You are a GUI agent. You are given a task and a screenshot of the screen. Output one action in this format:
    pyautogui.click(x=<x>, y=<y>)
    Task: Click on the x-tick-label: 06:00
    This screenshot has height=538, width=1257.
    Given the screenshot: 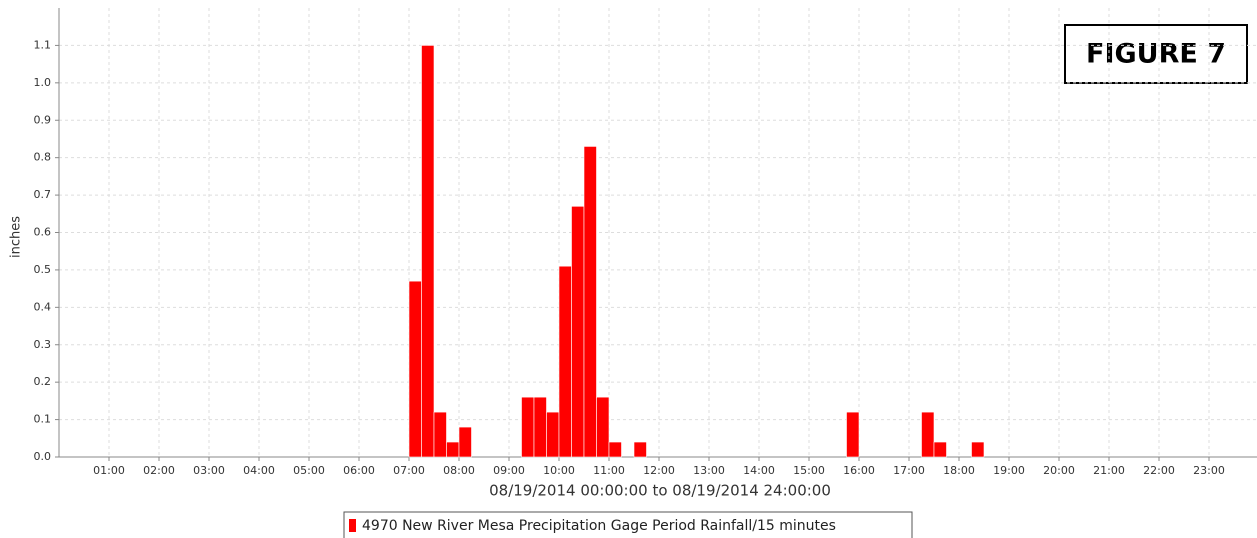 What is the action you would take?
    pyautogui.click(x=359, y=470)
    